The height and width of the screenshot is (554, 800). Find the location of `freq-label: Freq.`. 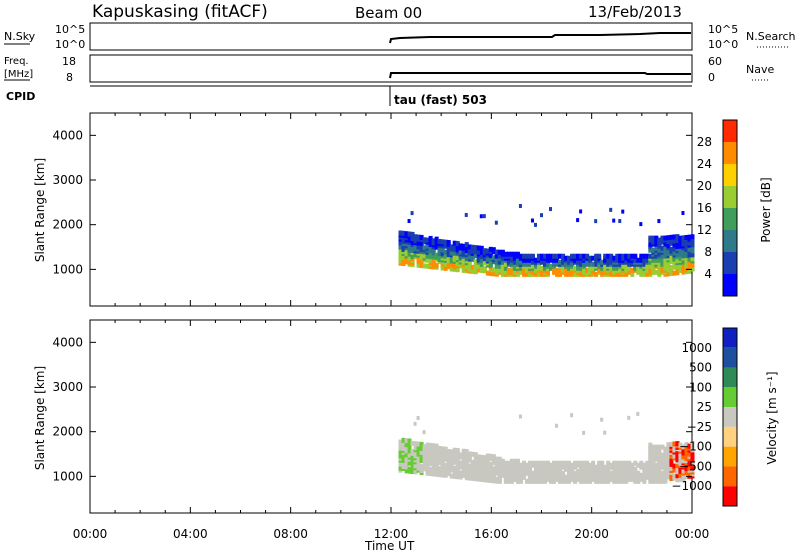

freq-label: Freq. is located at coordinates (16, 61).